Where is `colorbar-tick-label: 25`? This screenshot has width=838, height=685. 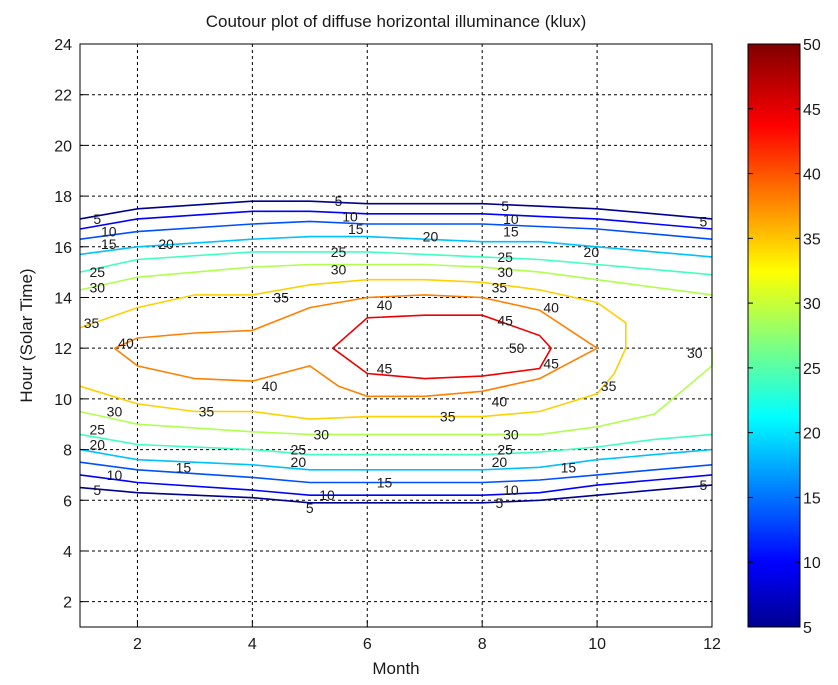
colorbar-tick-label: 25 is located at coordinates (812, 369).